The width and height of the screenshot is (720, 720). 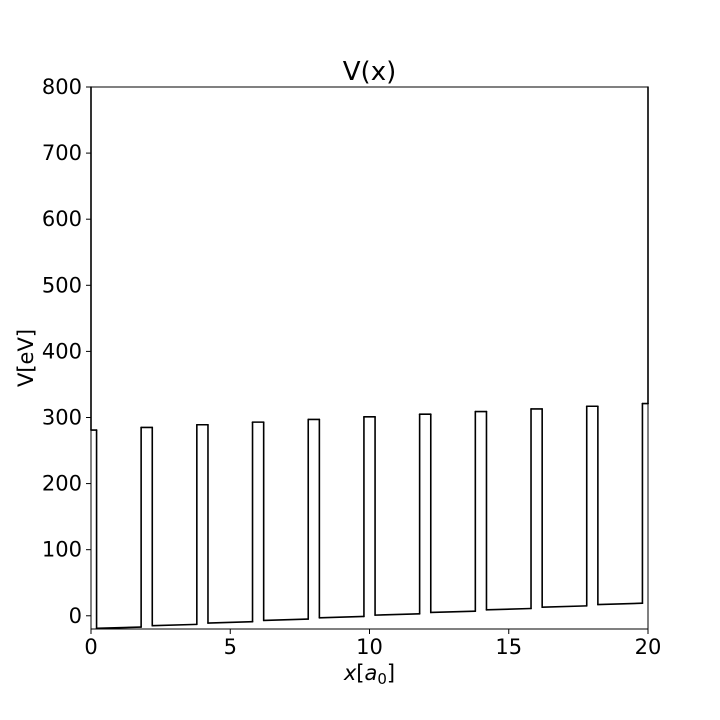 What do you see at coordinates (62, 484) in the screenshot?
I see `y-tick-label: 200` at bounding box center [62, 484].